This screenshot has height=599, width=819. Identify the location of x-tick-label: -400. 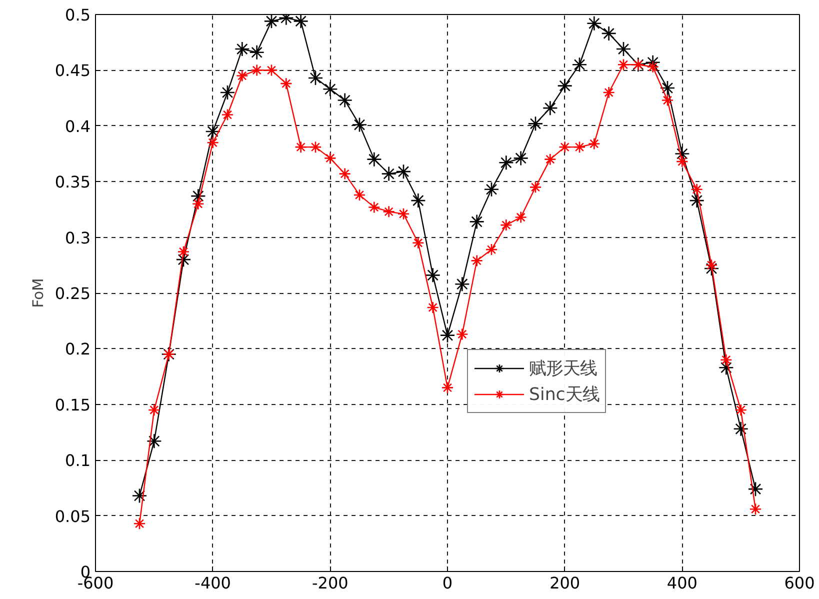
(212, 583).